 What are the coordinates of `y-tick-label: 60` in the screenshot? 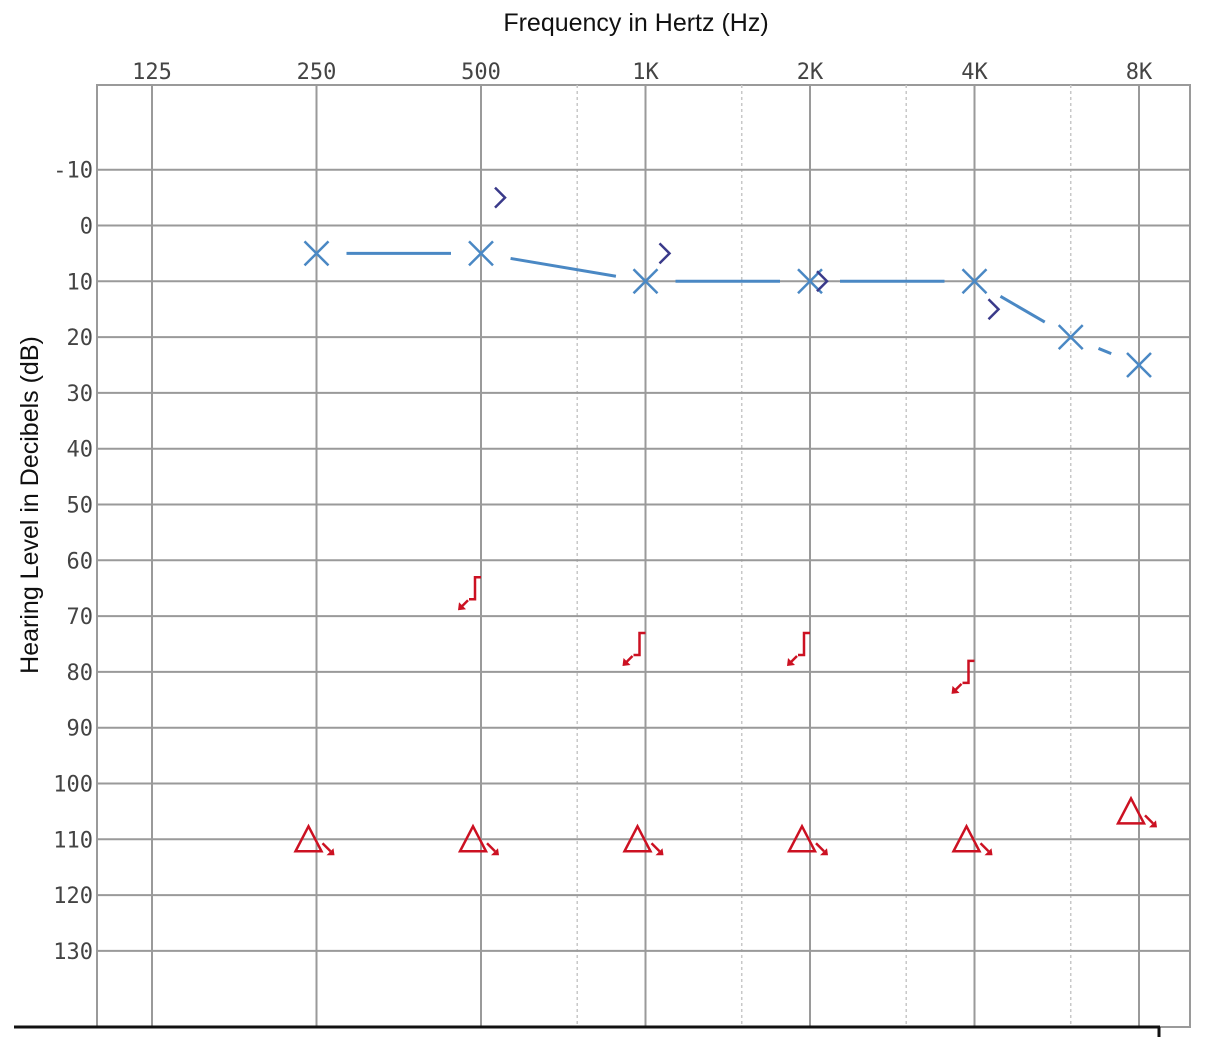 It's located at (80, 561).